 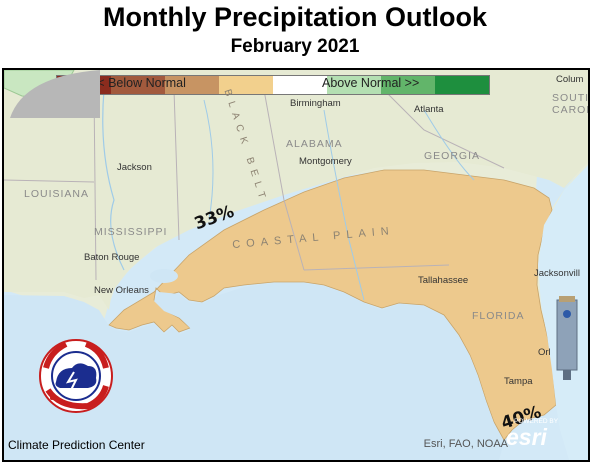 What do you see at coordinates (536, 421) in the screenshot?
I see `powered-by-text: POWERED BY` at bounding box center [536, 421].